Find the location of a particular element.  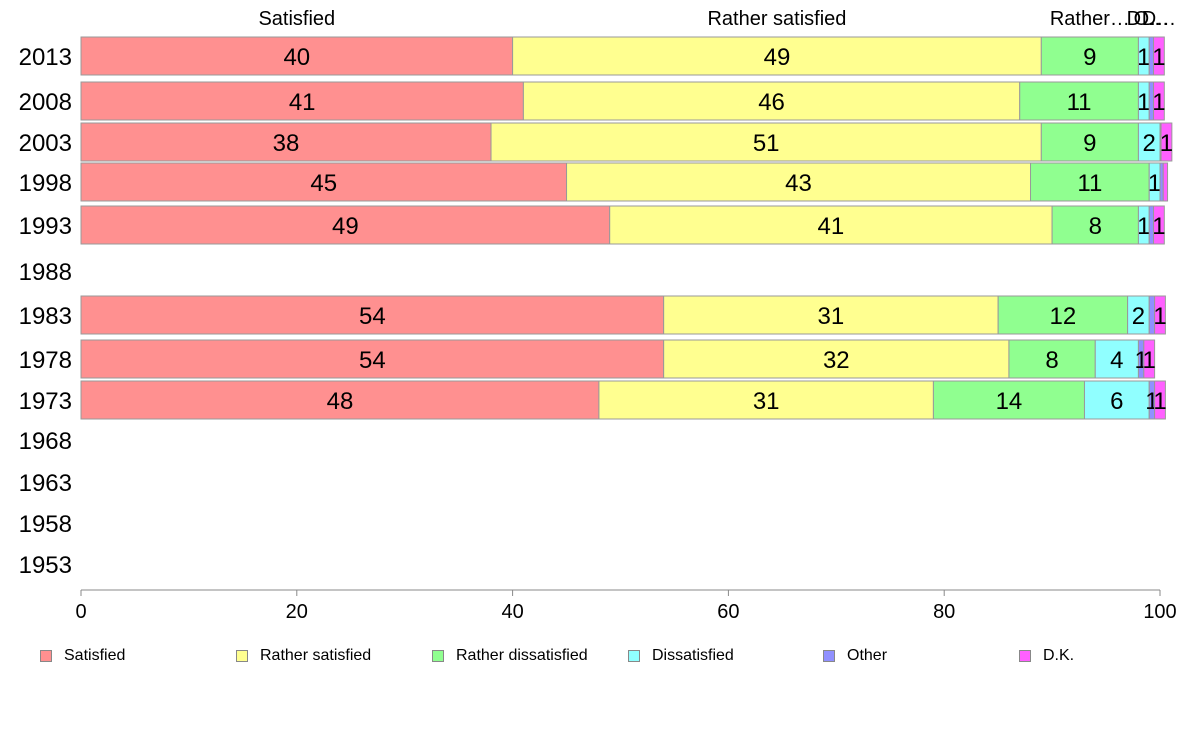

data-label-1973-dissatisfied: 6 is located at coordinates (1116, 401).